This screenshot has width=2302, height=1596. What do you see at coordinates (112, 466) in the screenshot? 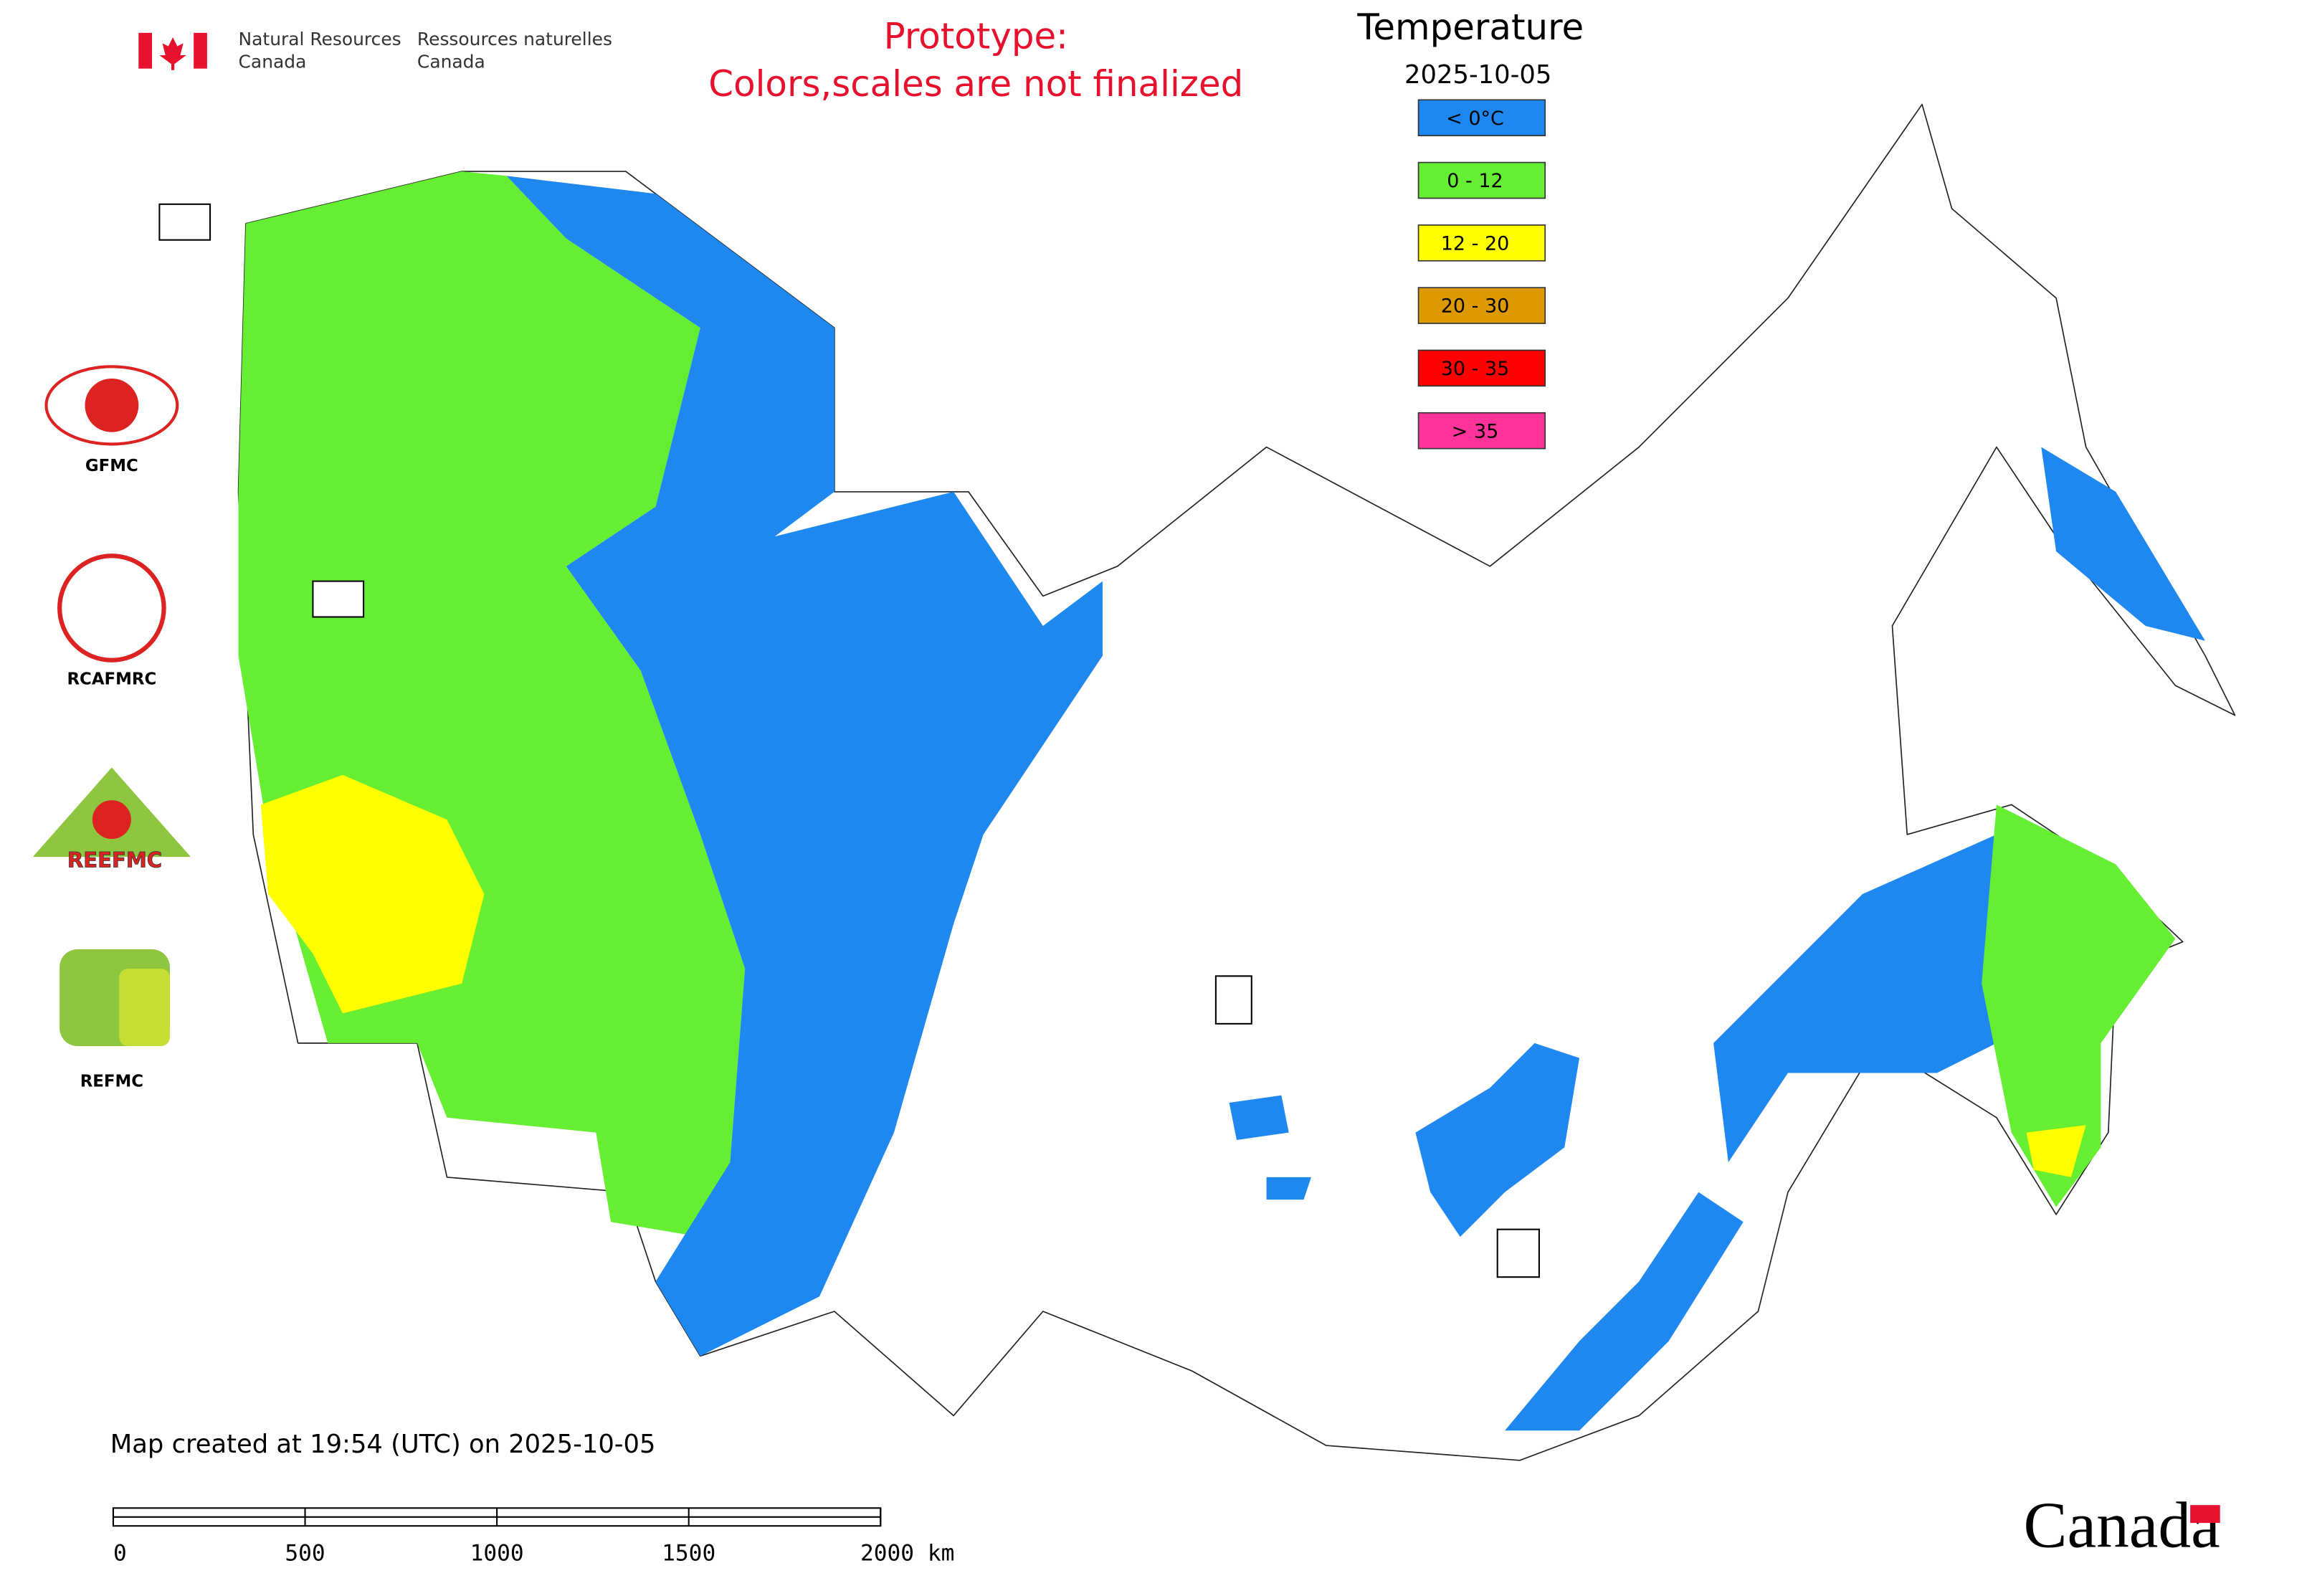
I see `logo-label: GFMC` at bounding box center [112, 466].